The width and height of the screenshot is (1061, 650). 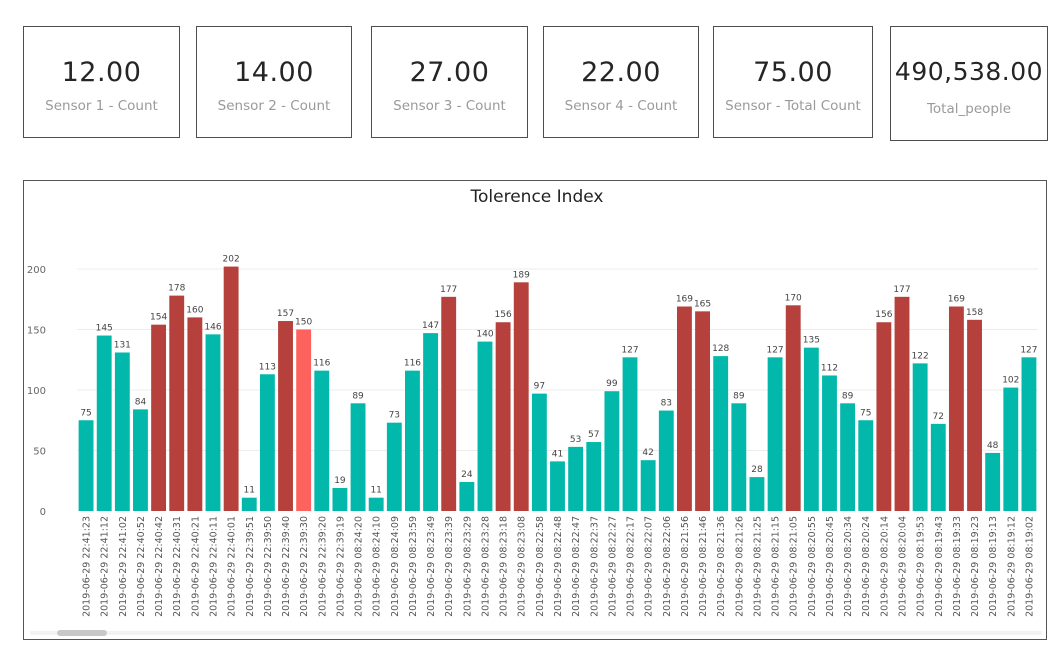 I want to click on data-label: 102, so click(x=1010, y=381).